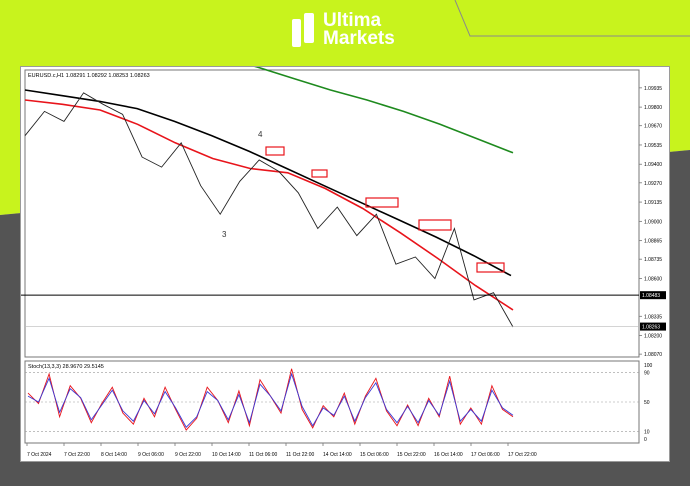 Image resolution: width=690 pixels, height=486 pixels. What do you see at coordinates (653, 89) in the screenshot?
I see `y-tick-label: 1.09935` at bounding box center [653, 89].